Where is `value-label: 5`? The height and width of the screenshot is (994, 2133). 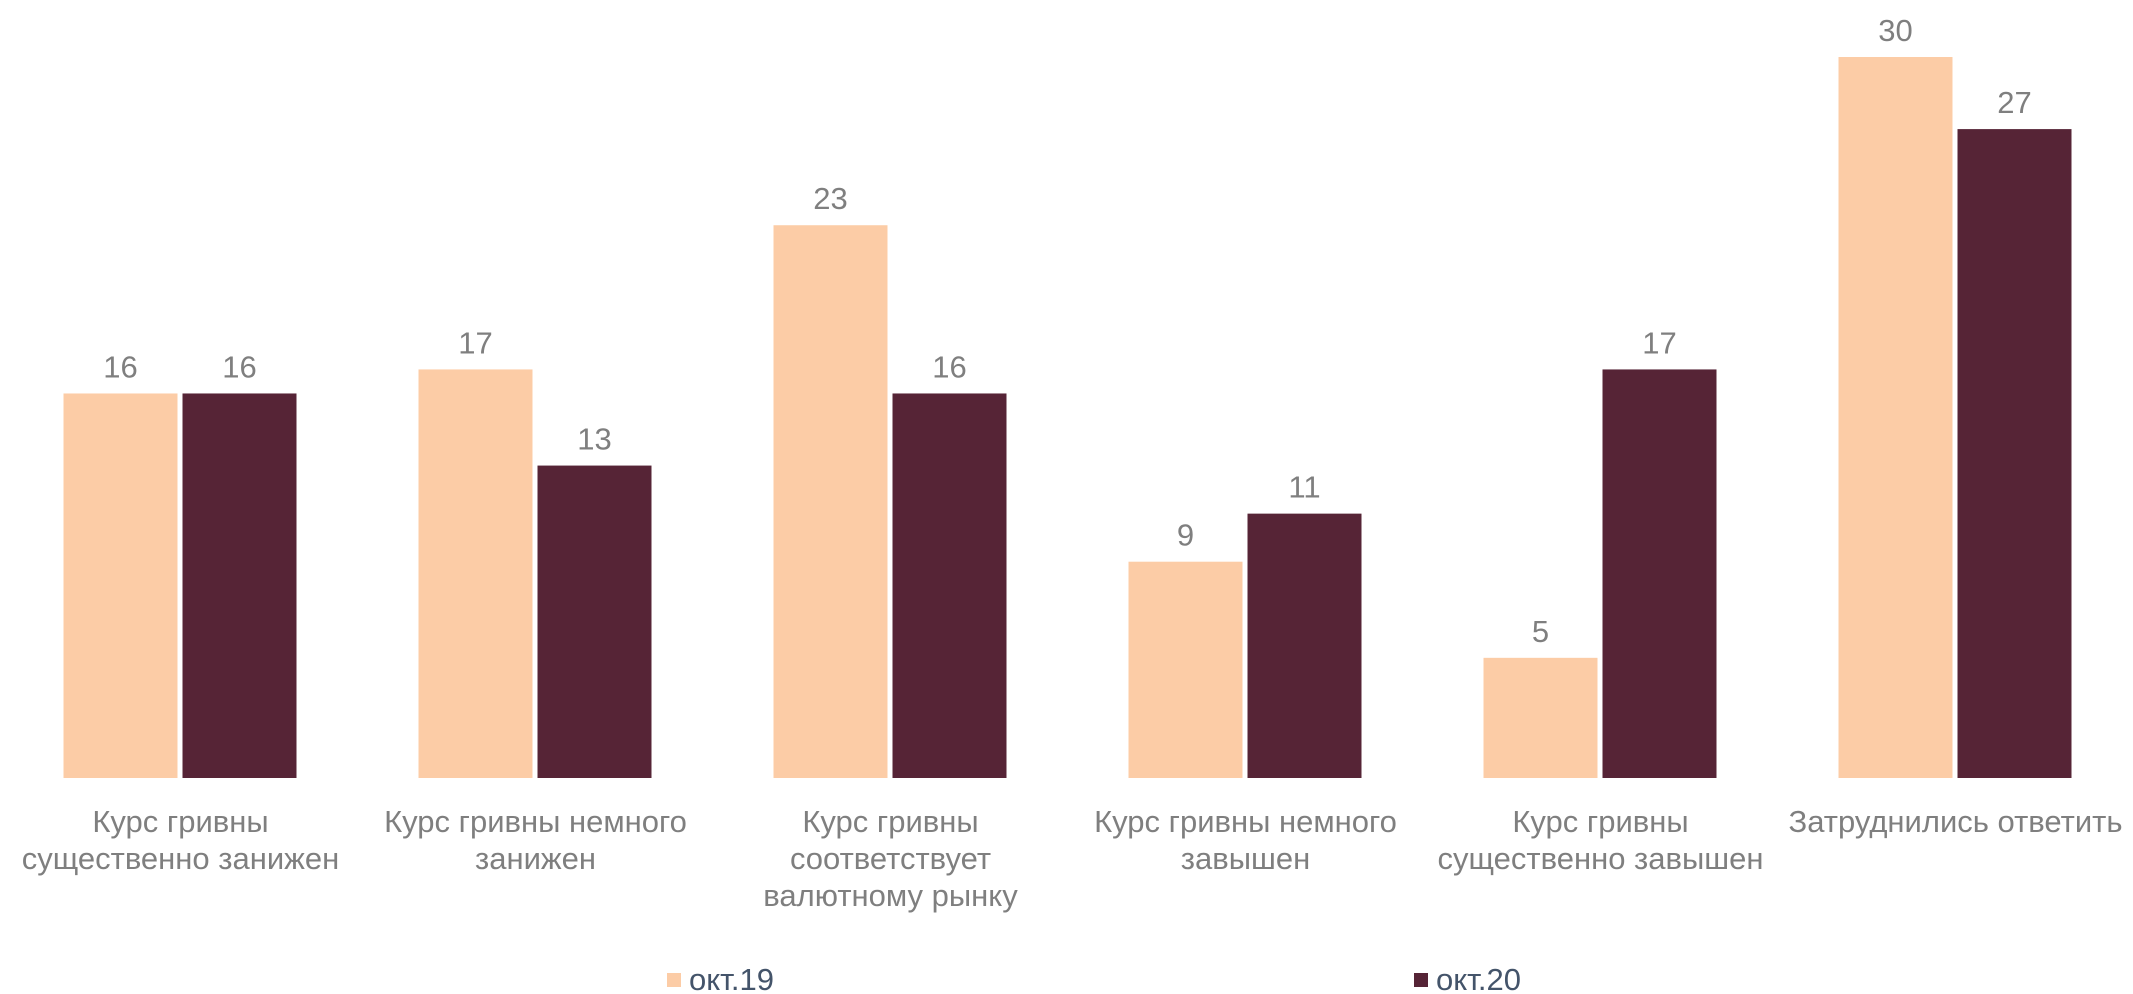
value-label: 5 is located at coordinates (1540, 631).